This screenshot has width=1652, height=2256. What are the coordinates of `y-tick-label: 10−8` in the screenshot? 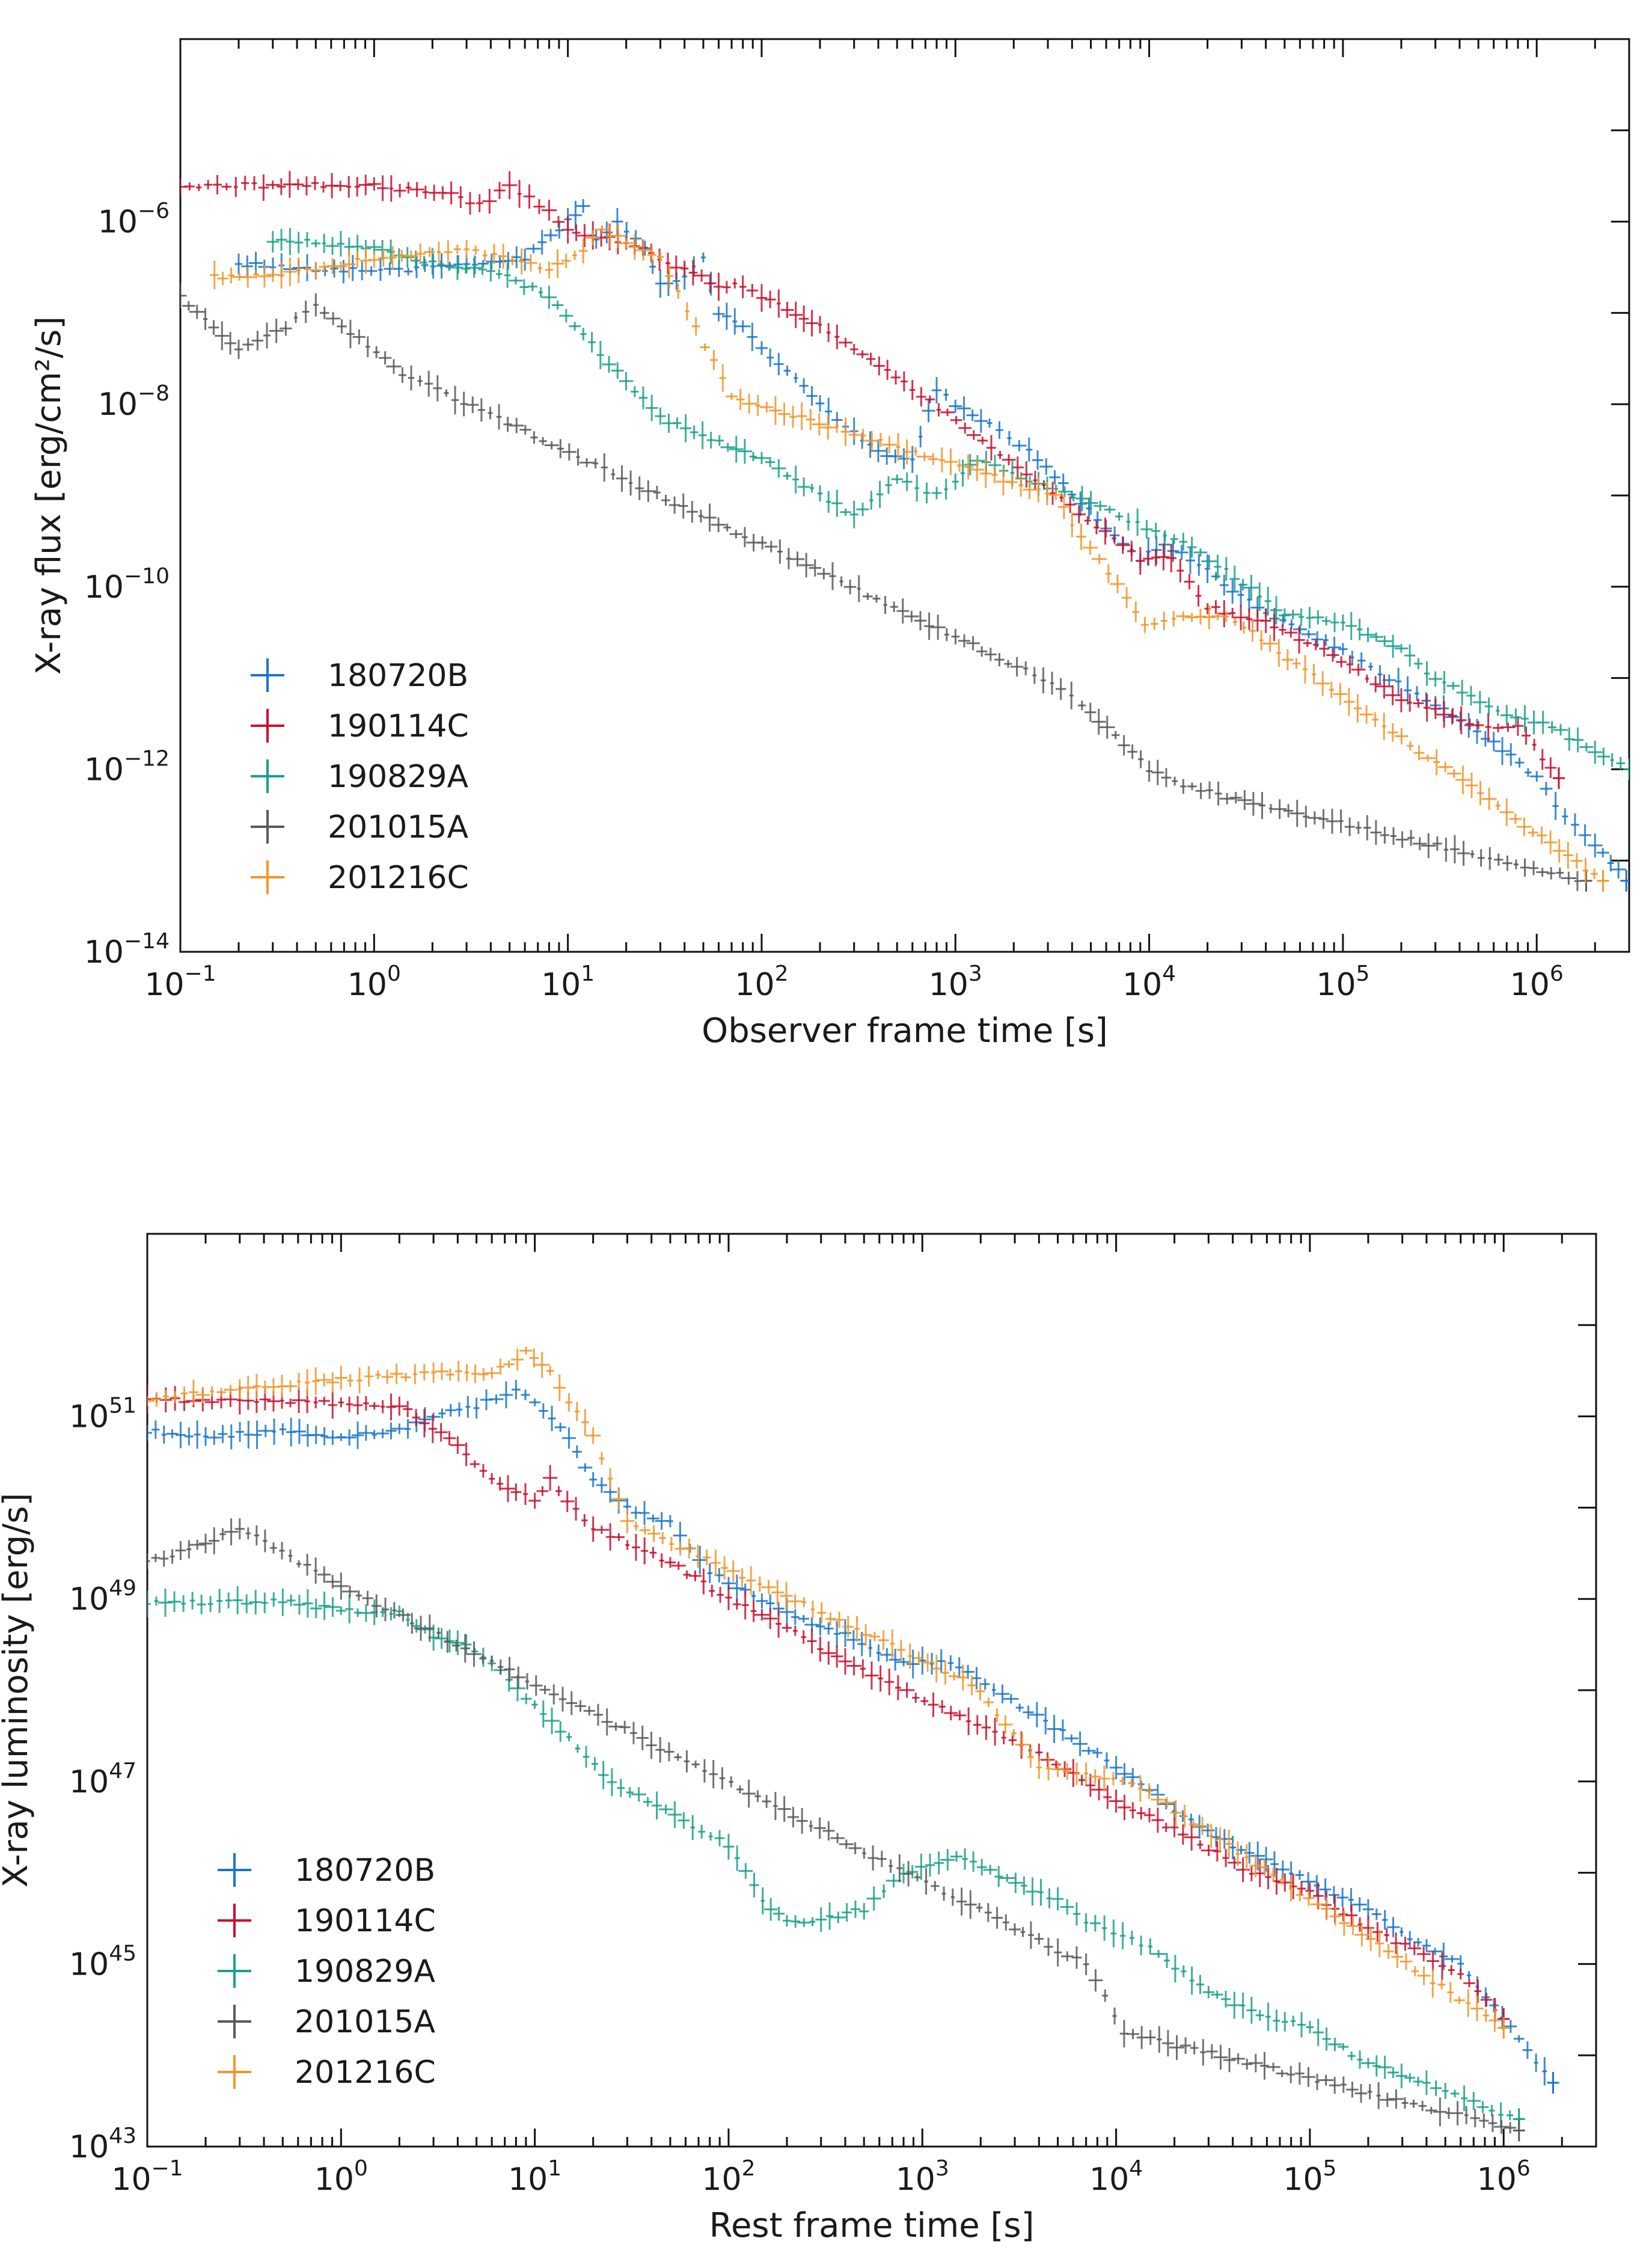 It's located at (134, 402).